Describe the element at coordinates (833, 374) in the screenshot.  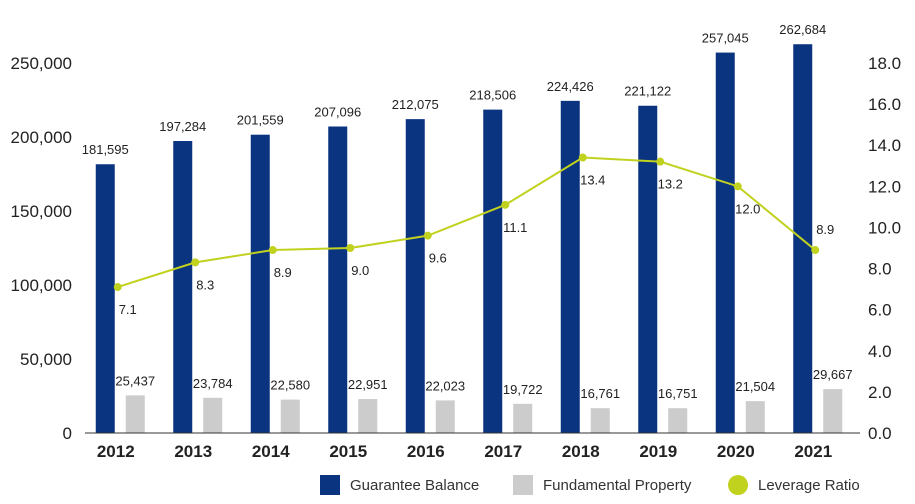
I see `fundamental-property-label: 29,667` at that location.